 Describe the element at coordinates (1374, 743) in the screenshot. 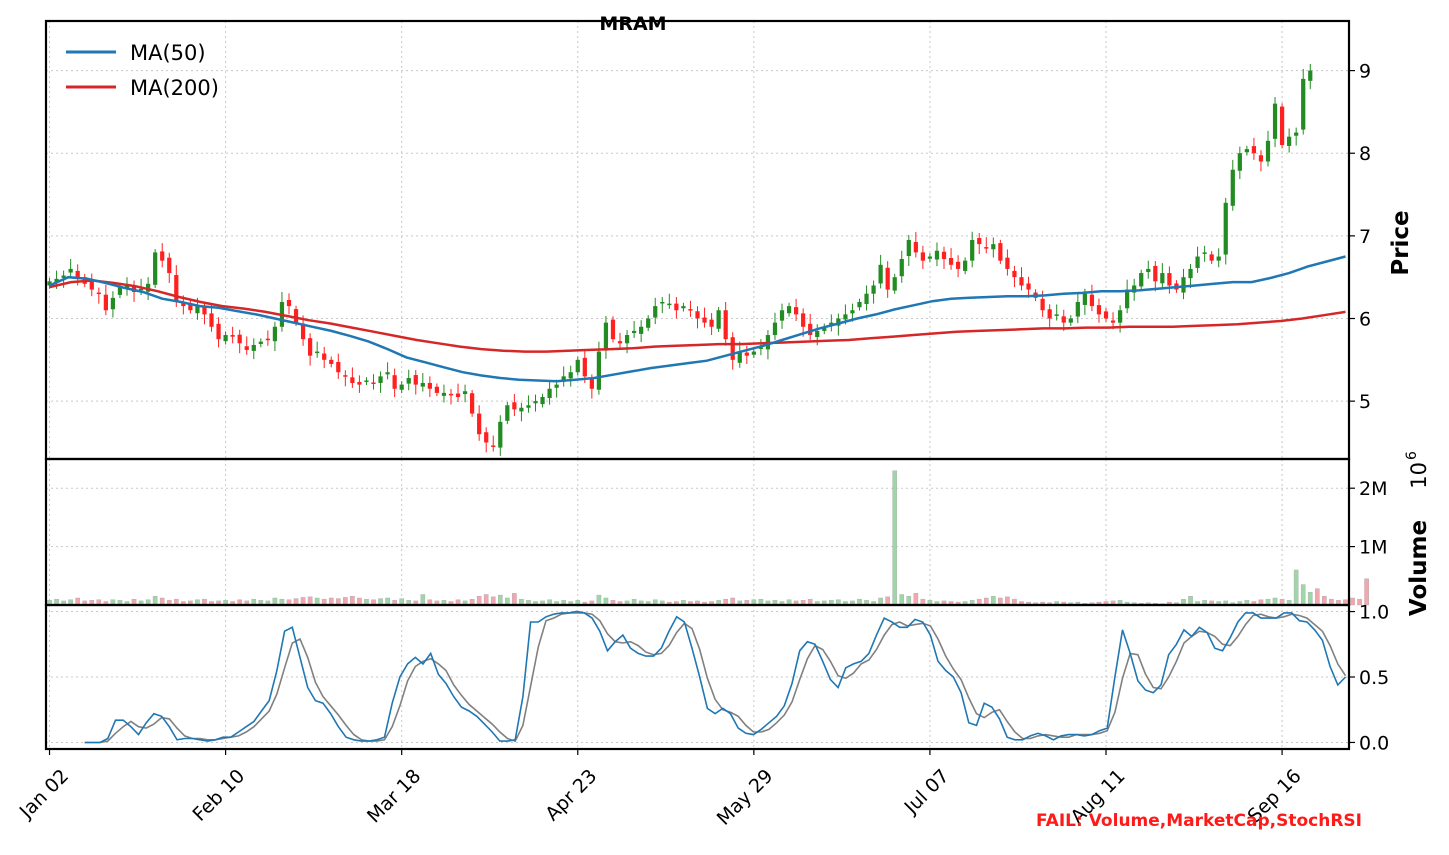

I see `osc-tick-label: 0.0` at that location.